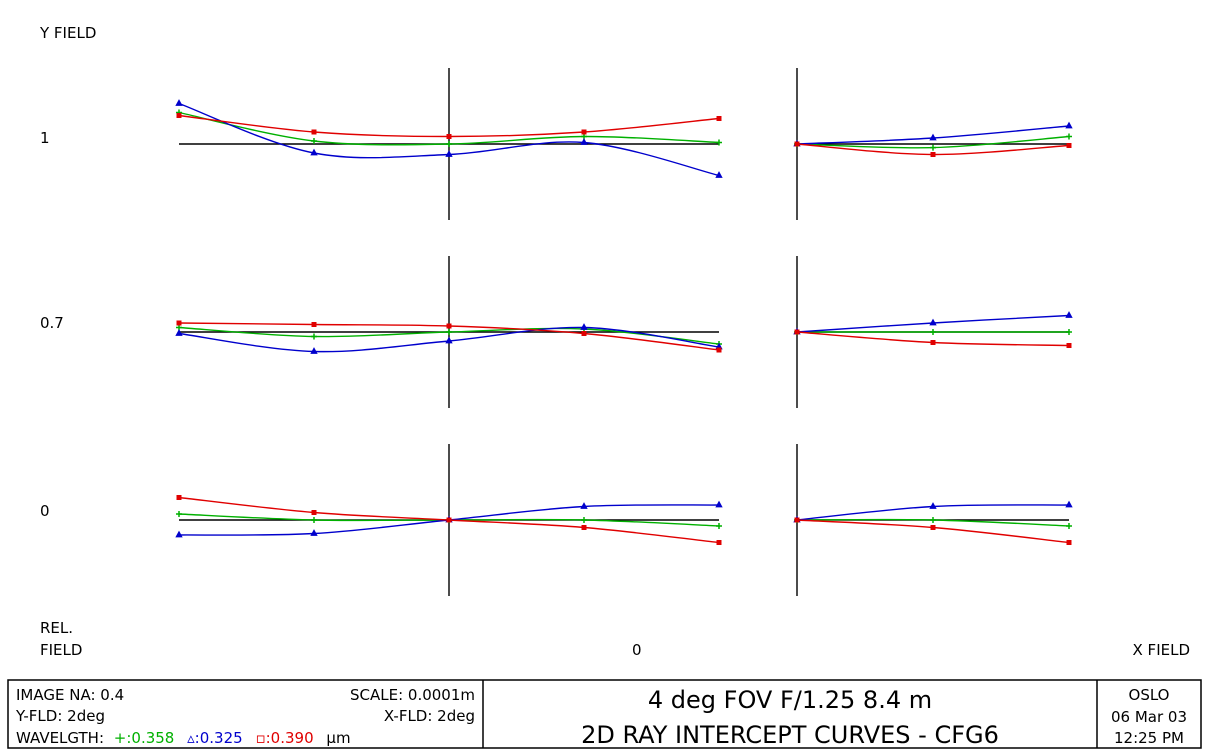 This screenshot has height=755, width=1209. Describe the element at coordinates (1149, 695) in the screenshot. I see `program-name: OSLO` at that location.